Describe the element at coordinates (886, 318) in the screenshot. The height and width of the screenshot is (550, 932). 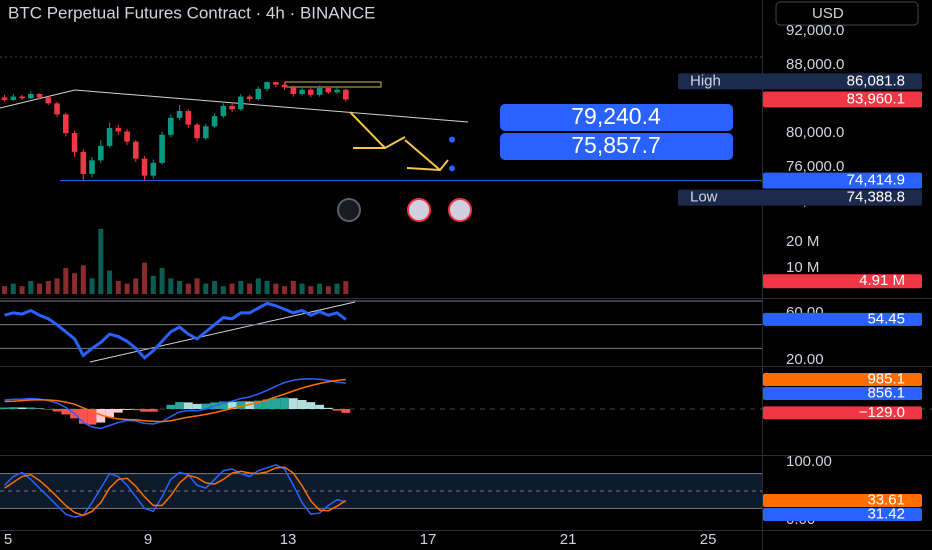
I see `badge-label: 54.45` at that location.